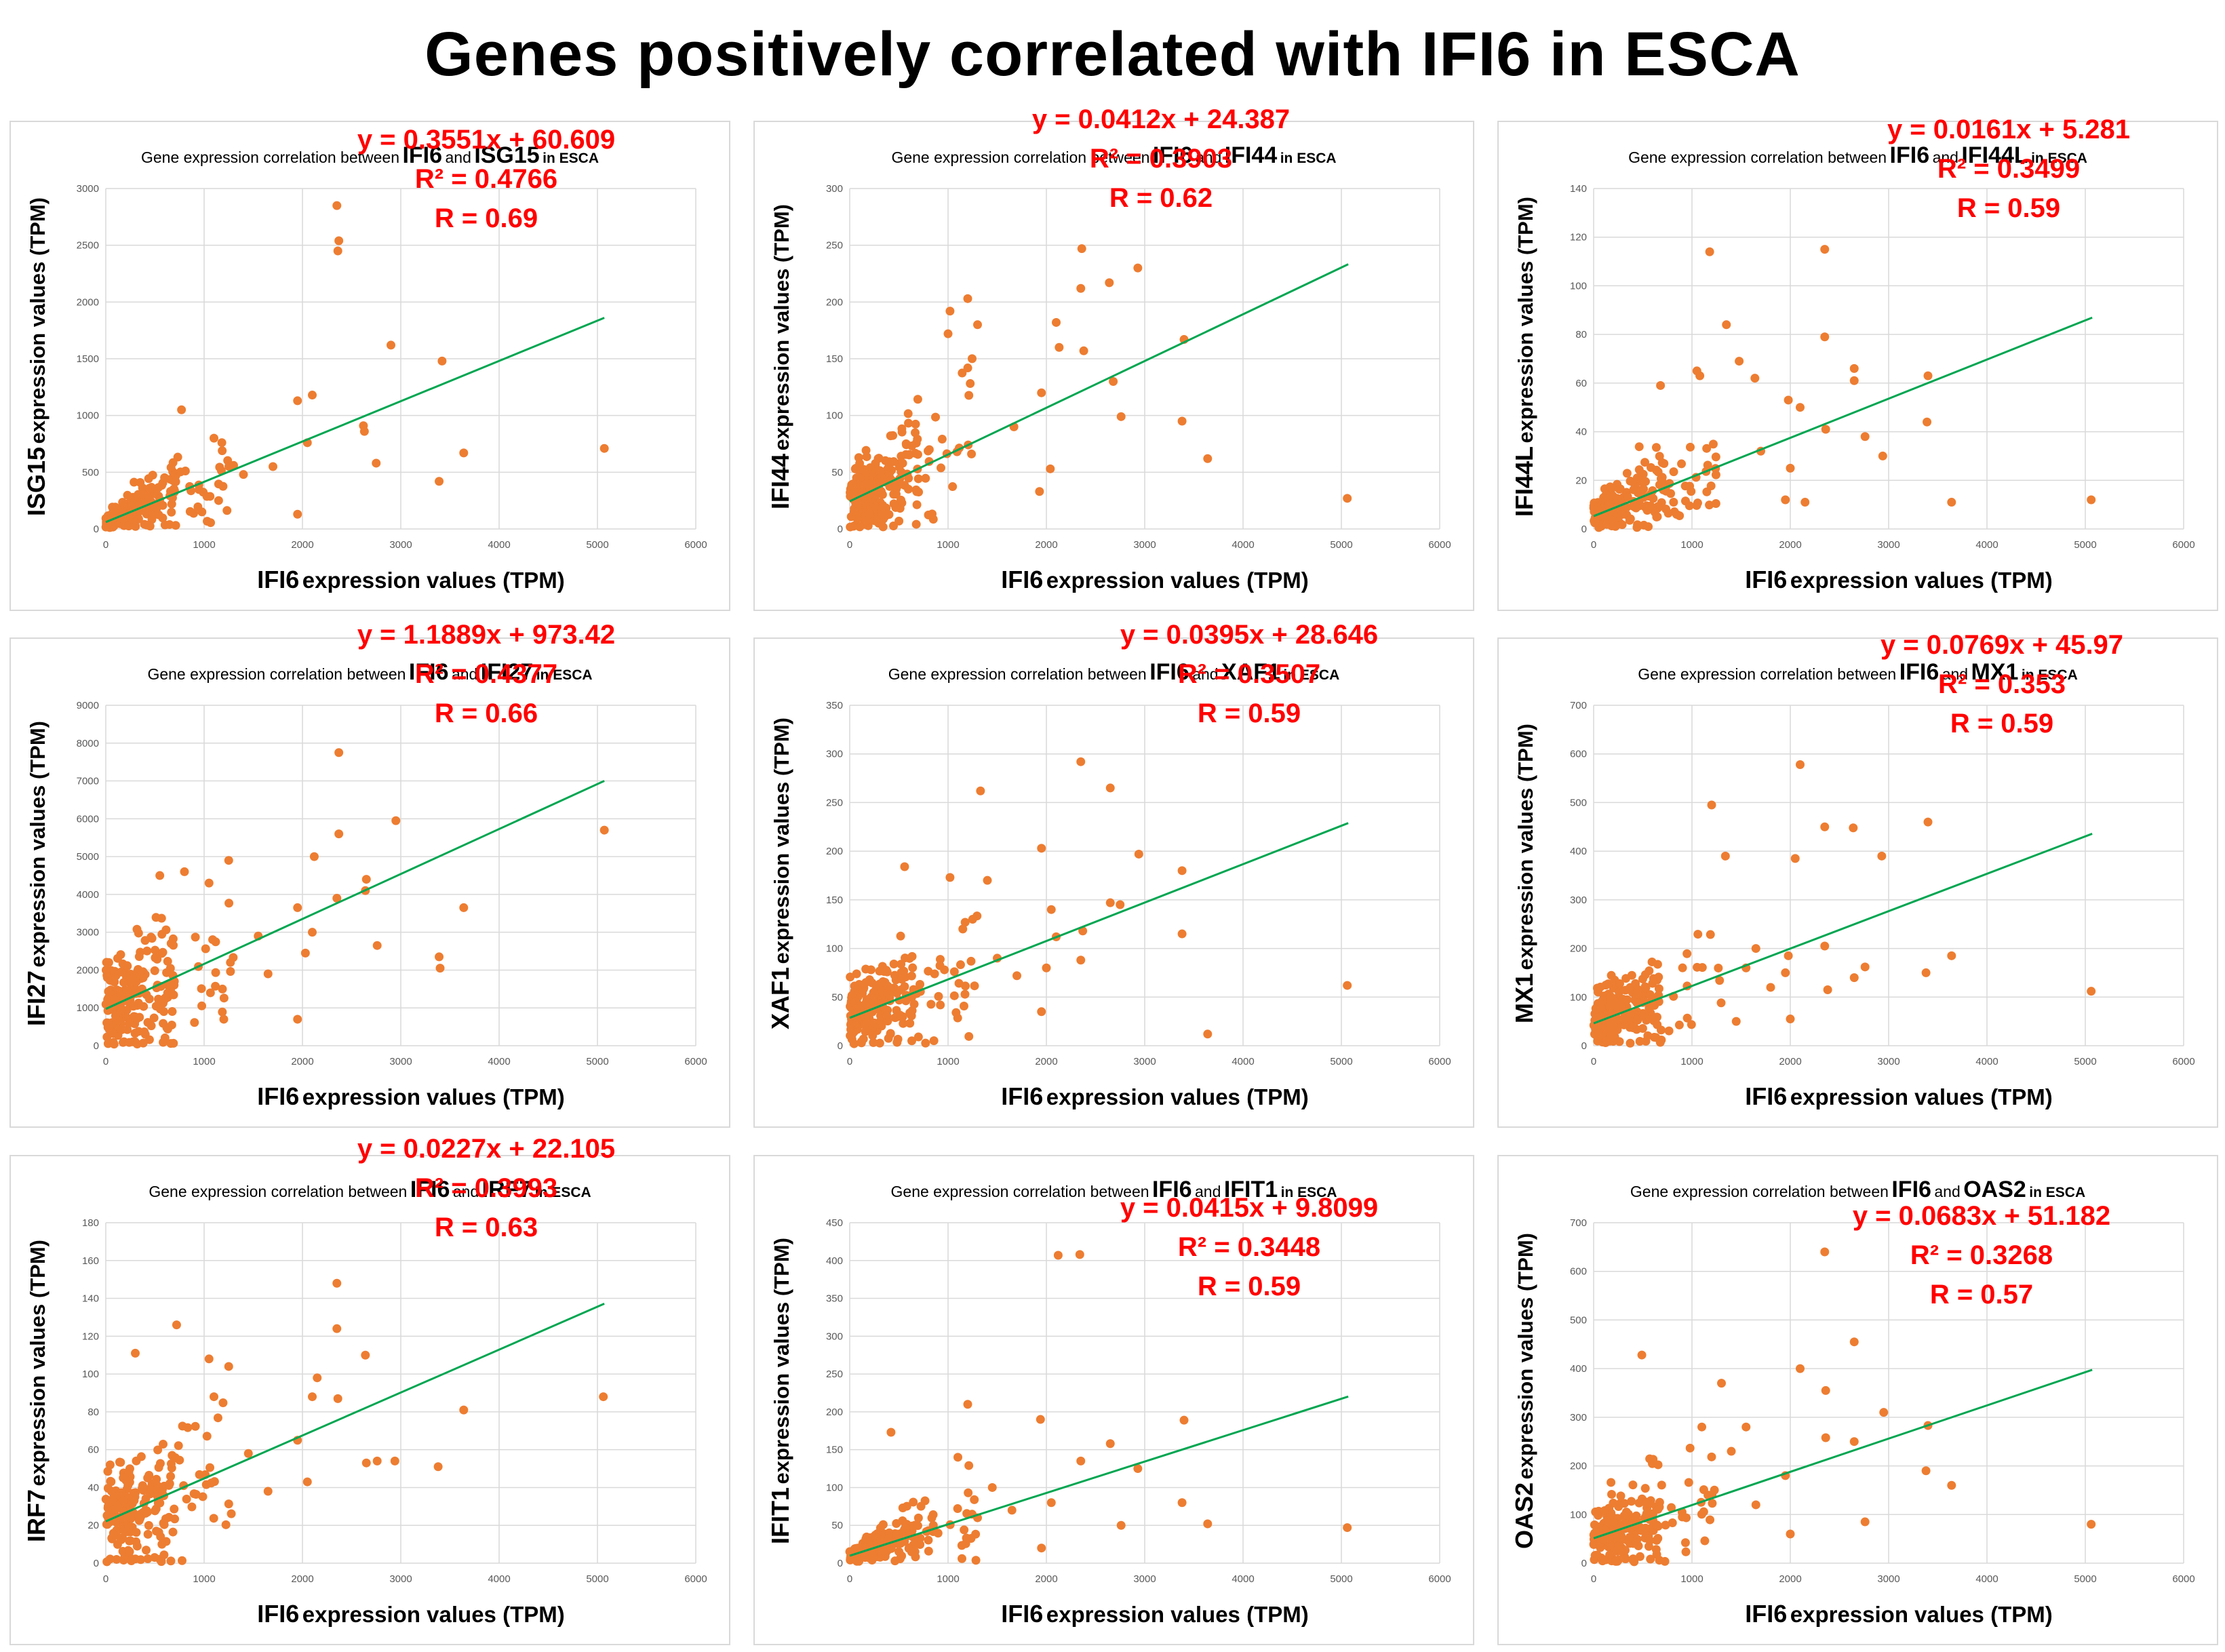 This screenshot has width=2225, height=1652. Describe the element at coordinates (93, 1525) in the screenshot. I see `y-tick-label: 20` at that location.